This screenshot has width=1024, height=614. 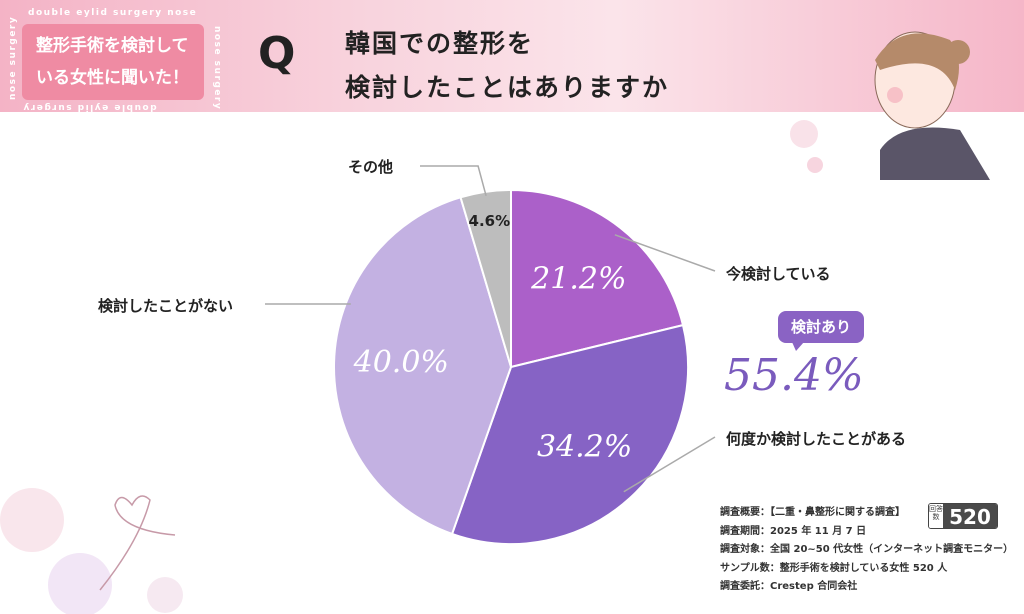 What do you see at coordinates (112, 78) in the screenshot?
I see `badge-line: いる女性に聞いた！` at bounding box center [112, 78].